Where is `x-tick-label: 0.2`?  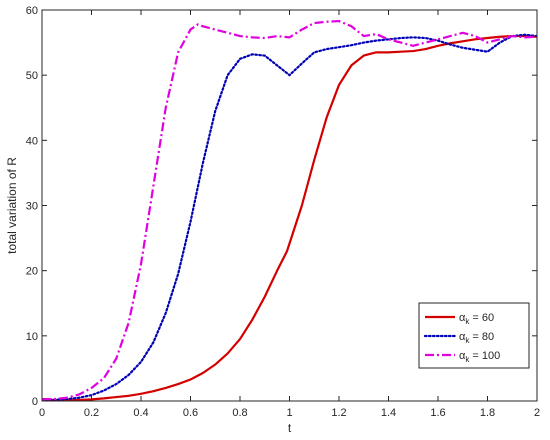 x-tick-label: 0.2 is located at coordinates (91, 413).